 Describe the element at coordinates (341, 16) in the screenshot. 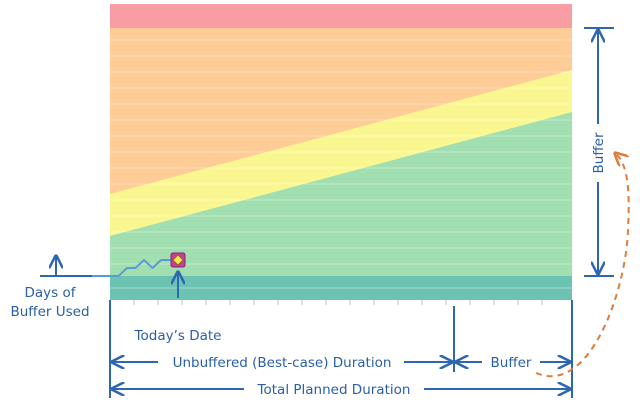

I see `red-zone` at that location.